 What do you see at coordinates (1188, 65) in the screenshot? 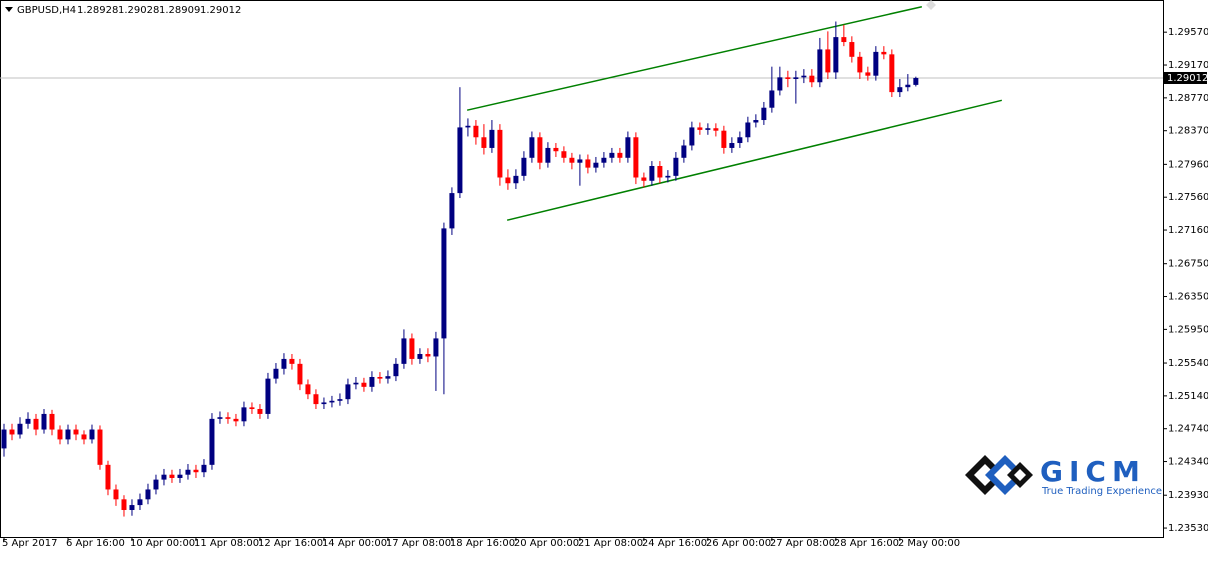
I see `y-tick-label: 1.29170` at bounding box center [1188, 65].